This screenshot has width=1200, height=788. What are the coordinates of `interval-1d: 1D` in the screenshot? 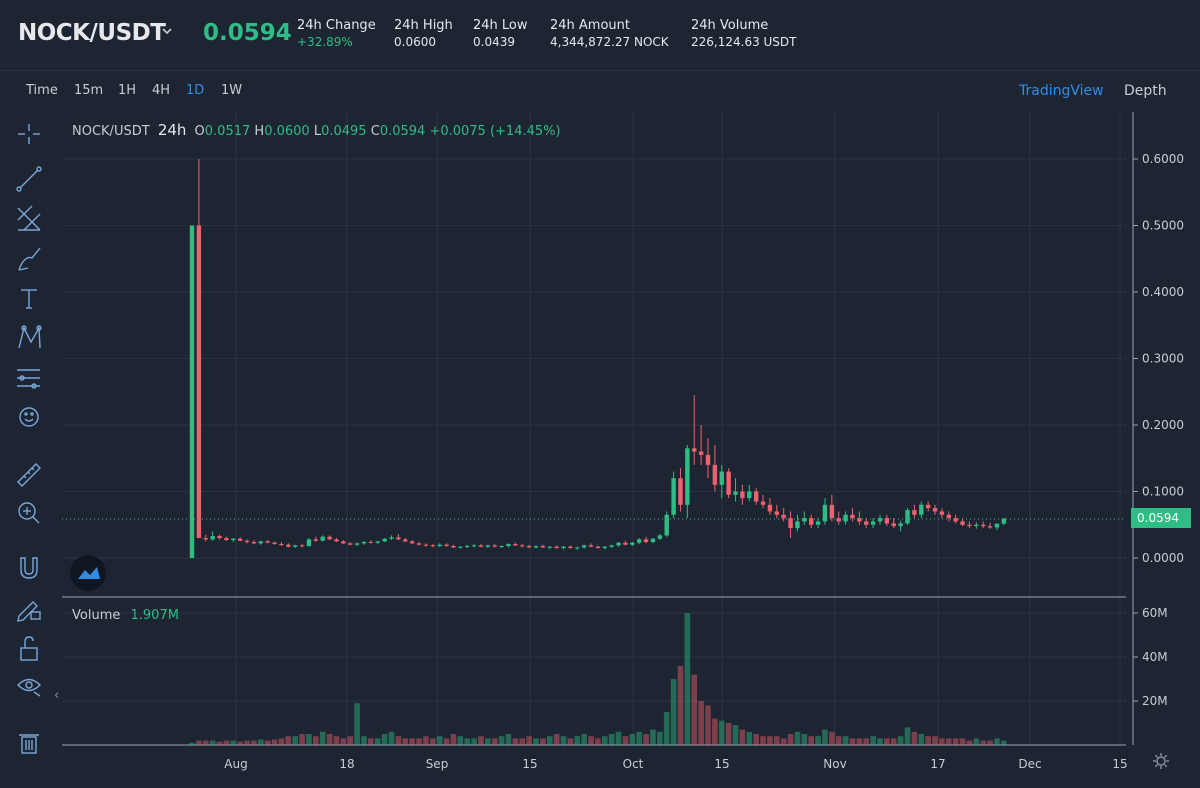 It's located at (195, 90).